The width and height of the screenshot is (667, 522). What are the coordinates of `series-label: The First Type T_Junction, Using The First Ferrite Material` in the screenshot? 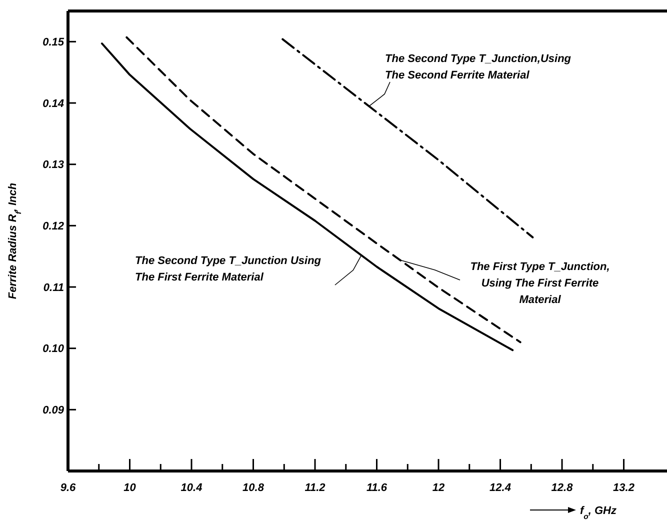 It's located at (540, 283).